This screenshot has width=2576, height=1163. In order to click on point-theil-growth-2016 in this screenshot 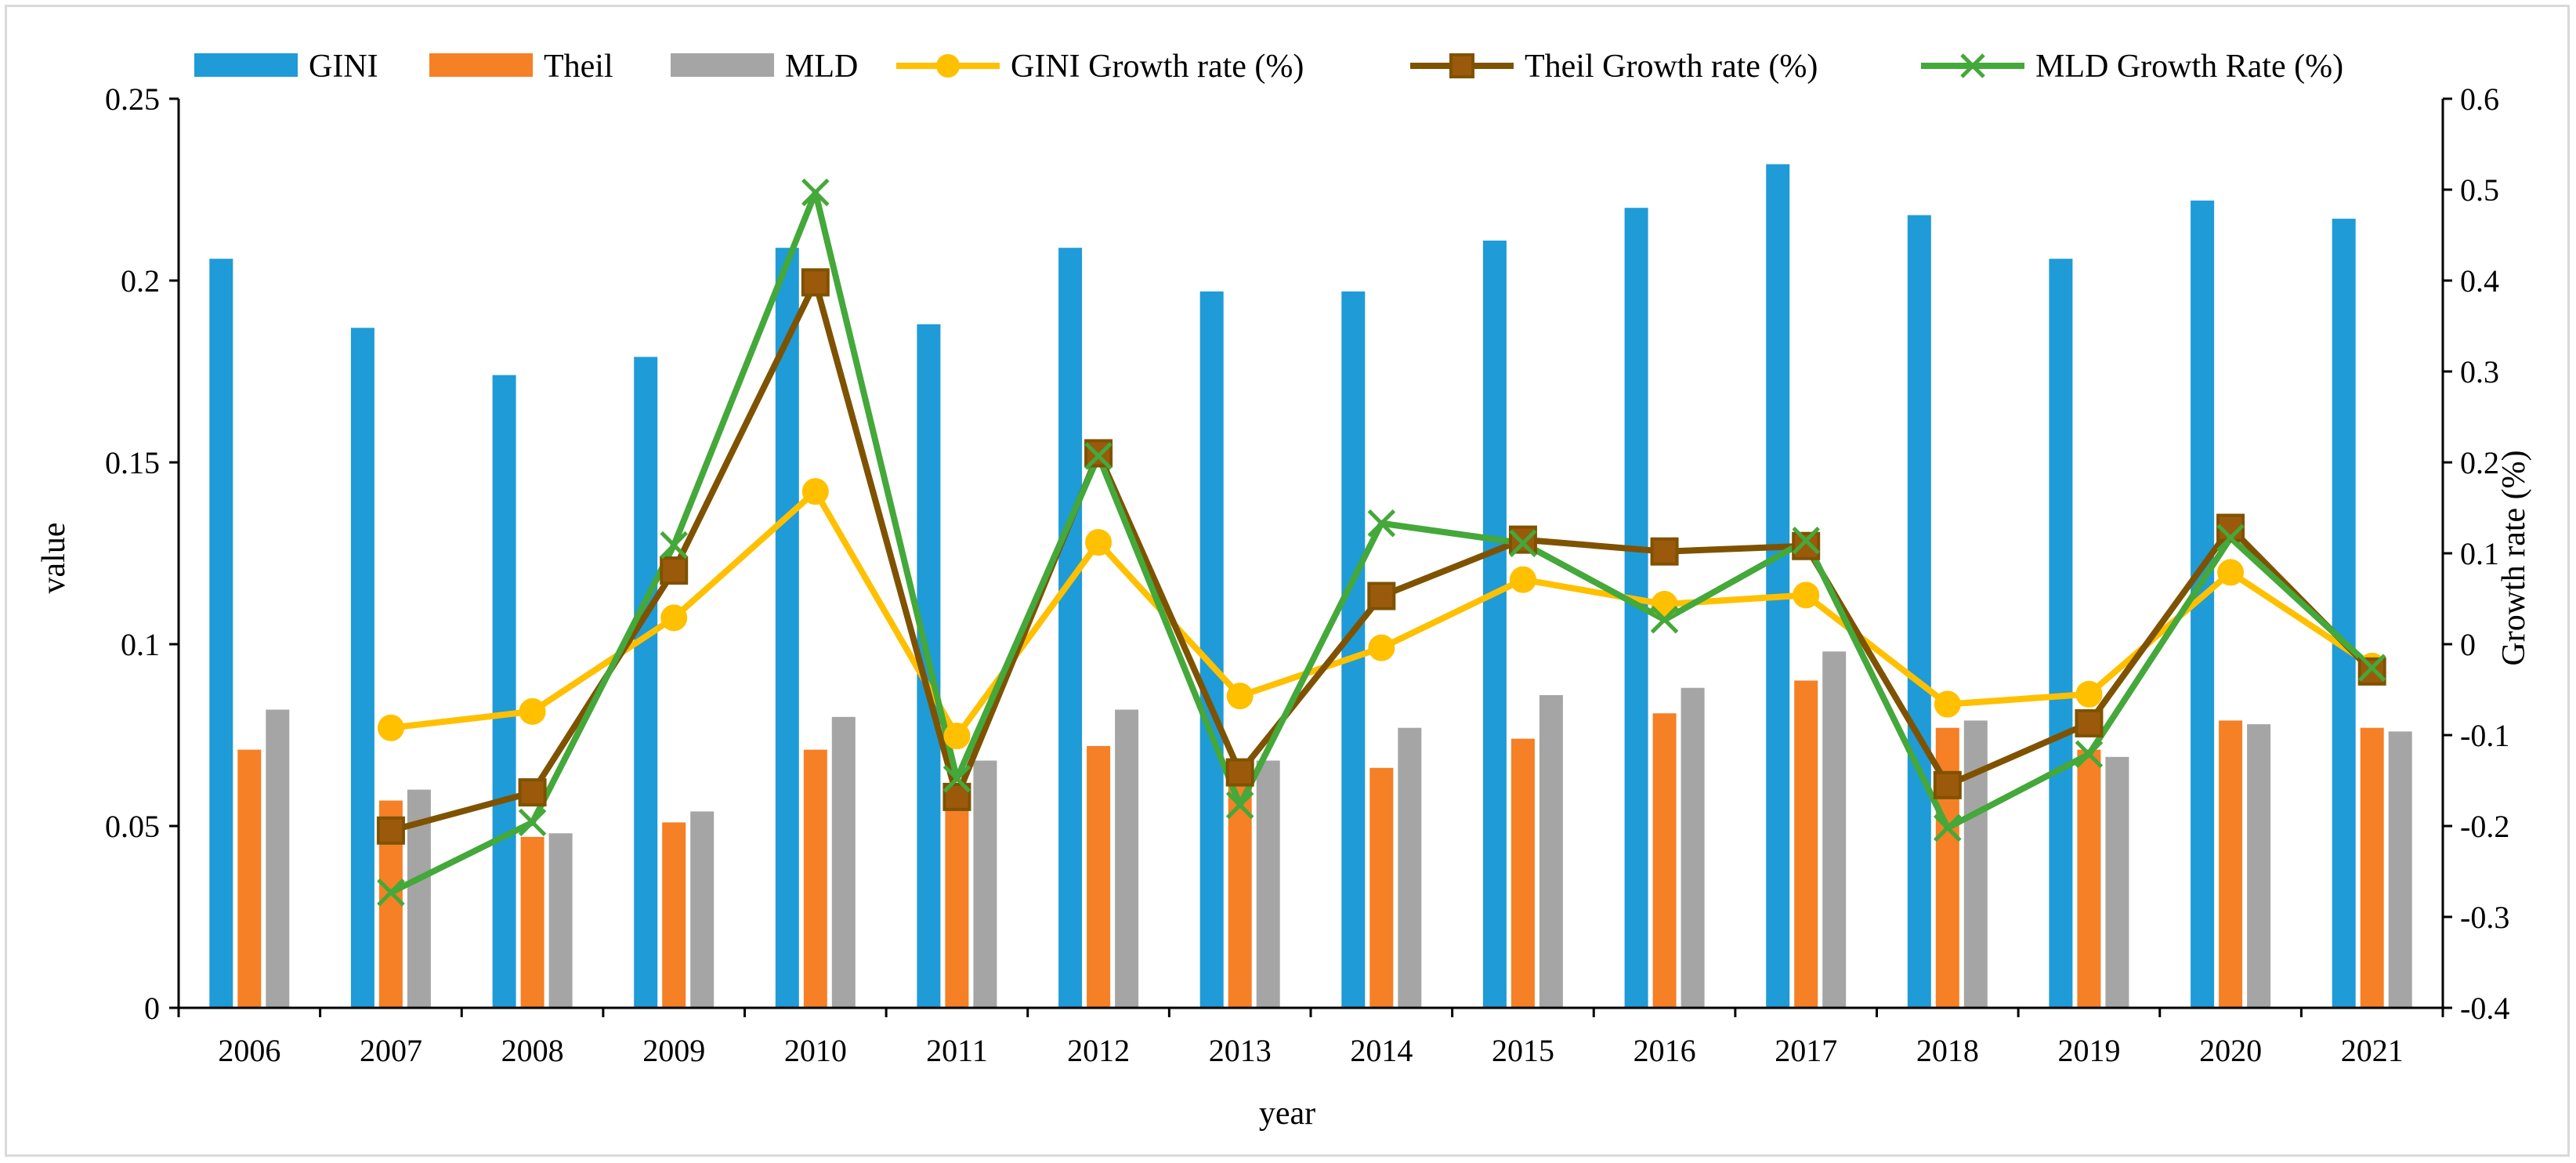, I will do `click(1664, 551)`.